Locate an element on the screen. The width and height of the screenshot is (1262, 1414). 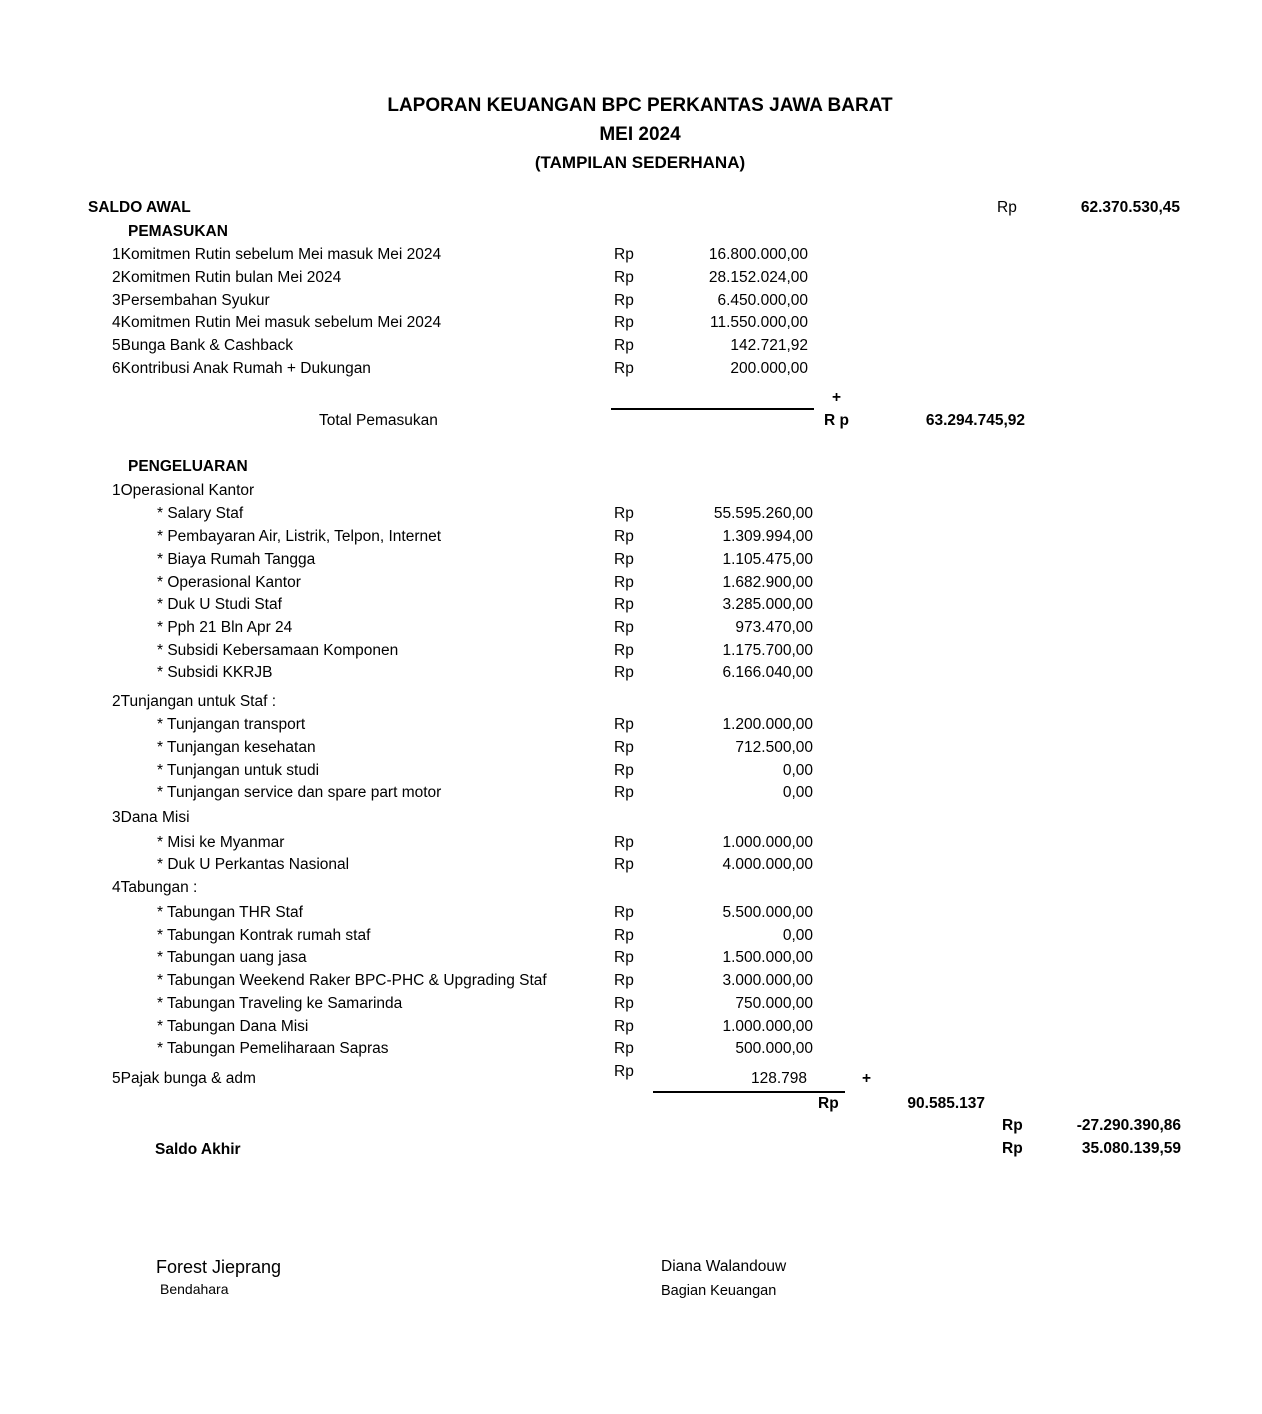
income-item-amount: 200.000,00 is located at coordinates (769, 368).